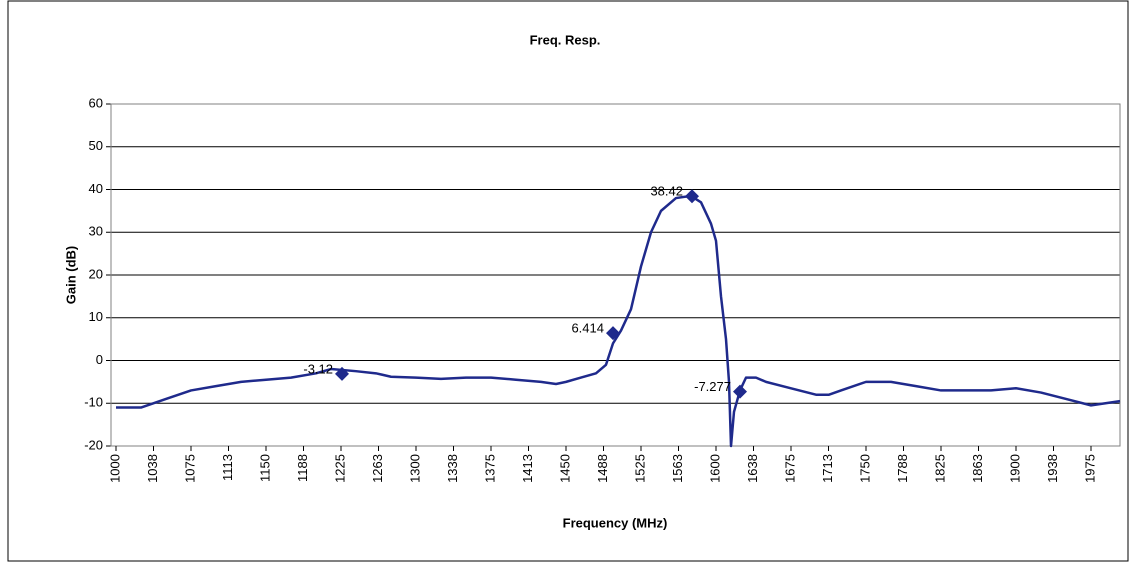  What do you see at coordinates (189, 468) in the screenshot?
I see `x-tick-label: 1075` at bounding box center [189, 468].